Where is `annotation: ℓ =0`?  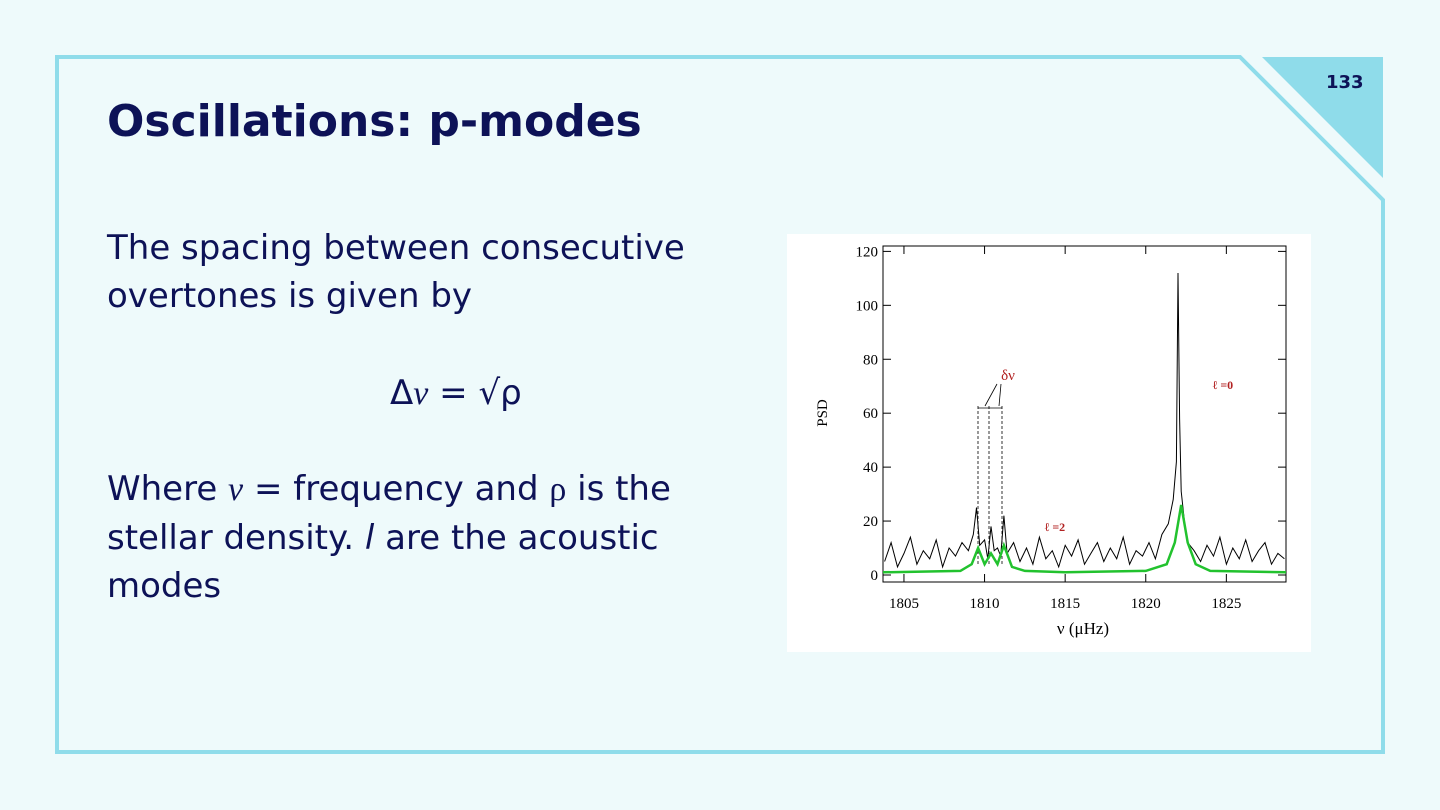 annotation: ℓ =0 is located at coordinates (1222, 385).